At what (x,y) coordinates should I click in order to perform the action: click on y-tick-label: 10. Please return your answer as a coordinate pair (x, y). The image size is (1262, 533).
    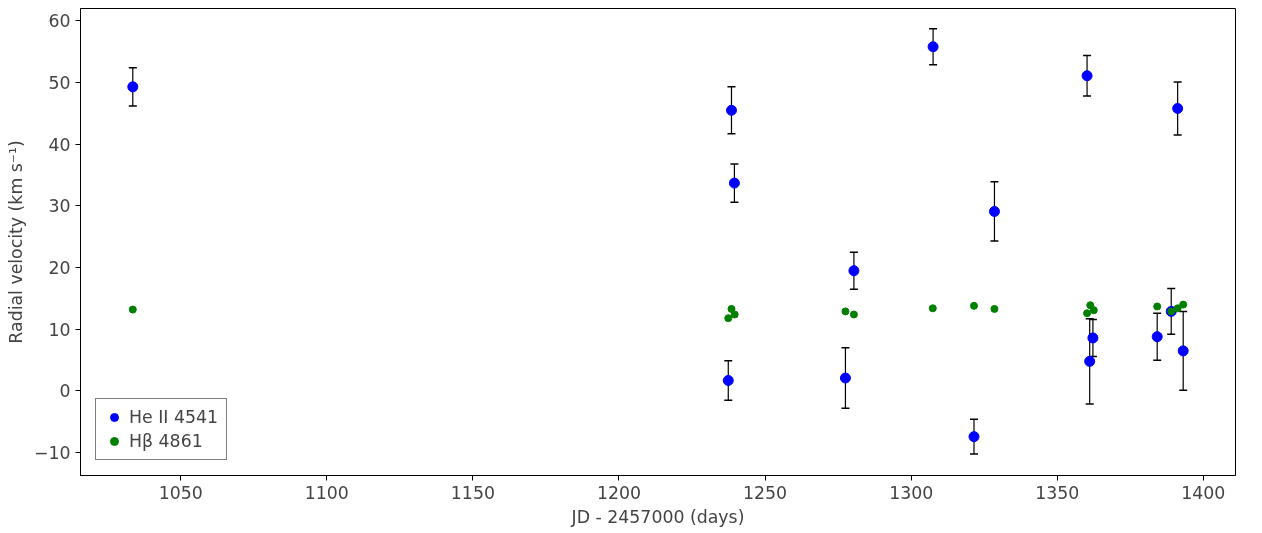
    Looking at the image, I should click on (59, 329).